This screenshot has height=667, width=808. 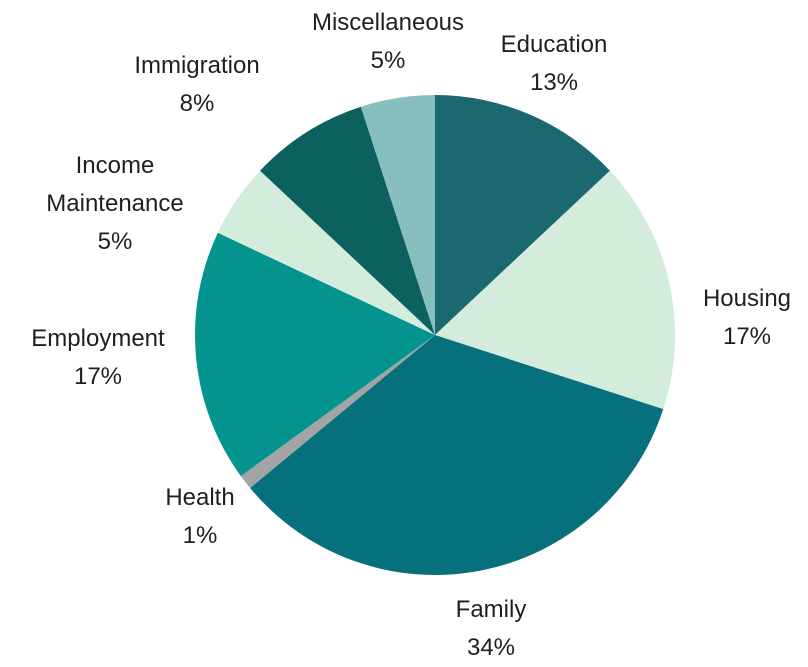 I want to click on pie-slice-immigration, so click(x=347, y=220).